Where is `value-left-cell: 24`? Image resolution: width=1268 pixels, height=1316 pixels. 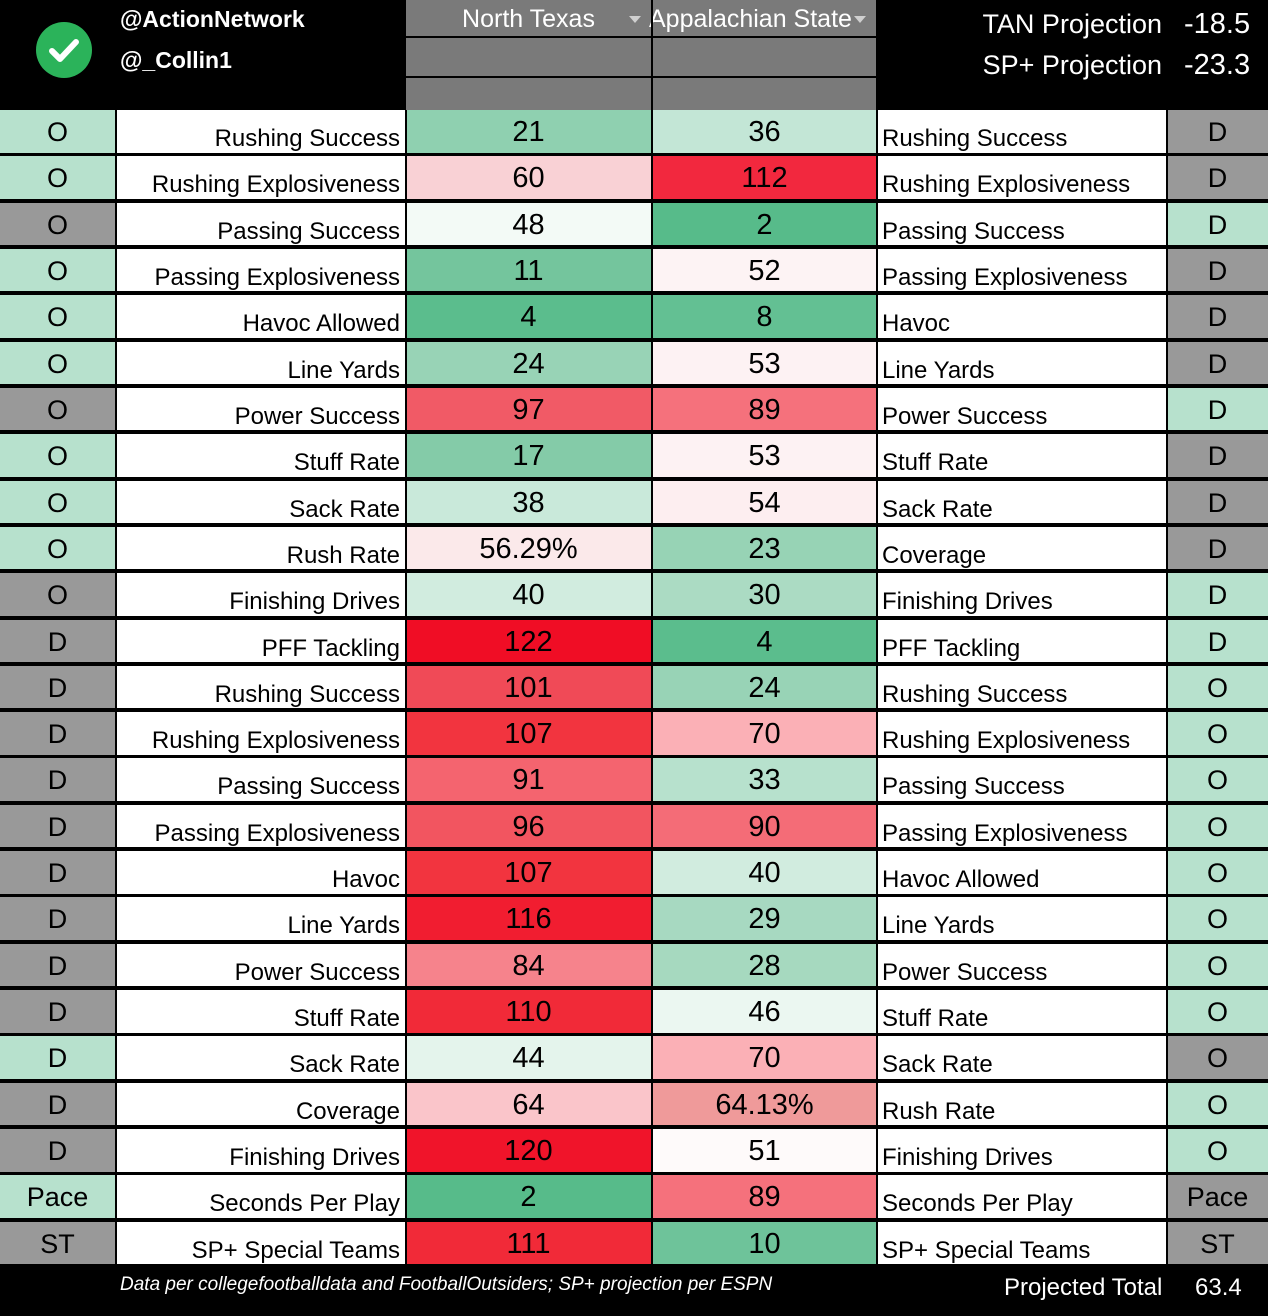
value-left-cell: 24 is located at coordinates (528, 364).